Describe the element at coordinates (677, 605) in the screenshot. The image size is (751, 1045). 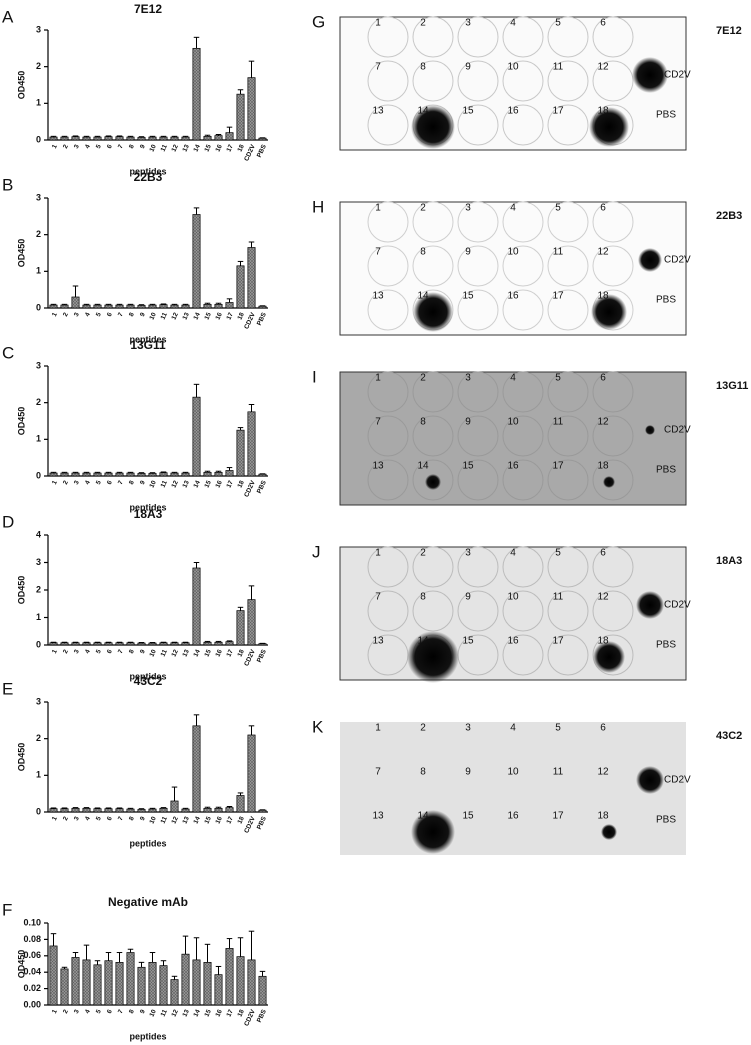
I see `control-label: CD2V` at that location.